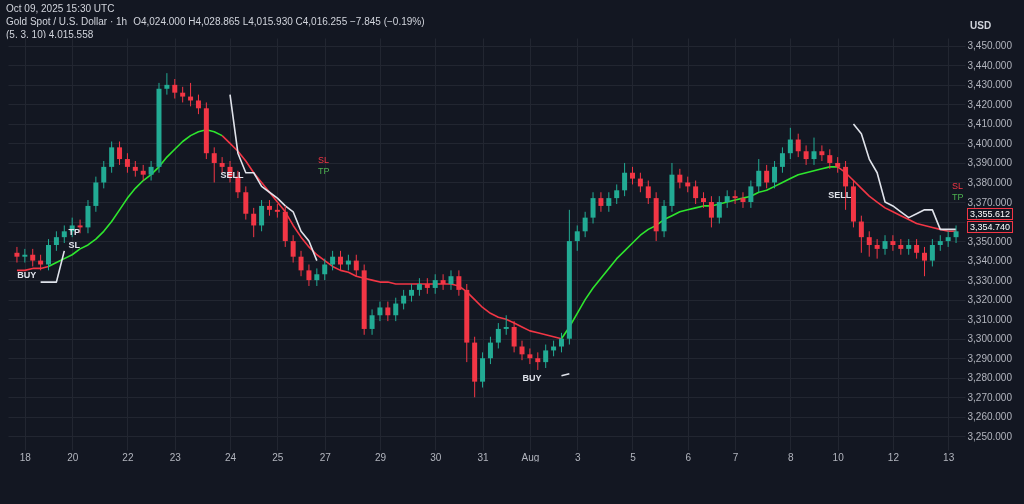 The image size is (1024, 504). I want to click on chart-title: Gold Spot / U.S. Dollar · 1h, so click(67, 21).